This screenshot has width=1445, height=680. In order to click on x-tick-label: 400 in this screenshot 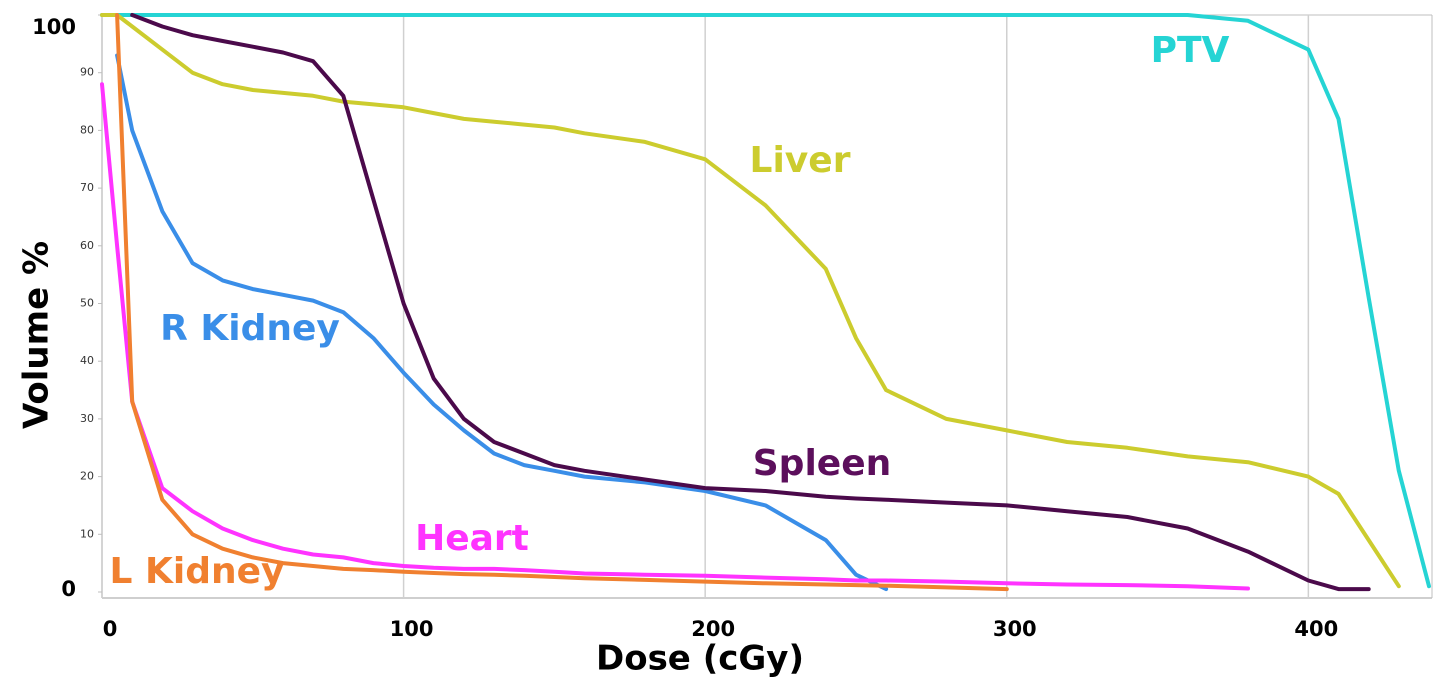, I will do `click(1316, 629)`.